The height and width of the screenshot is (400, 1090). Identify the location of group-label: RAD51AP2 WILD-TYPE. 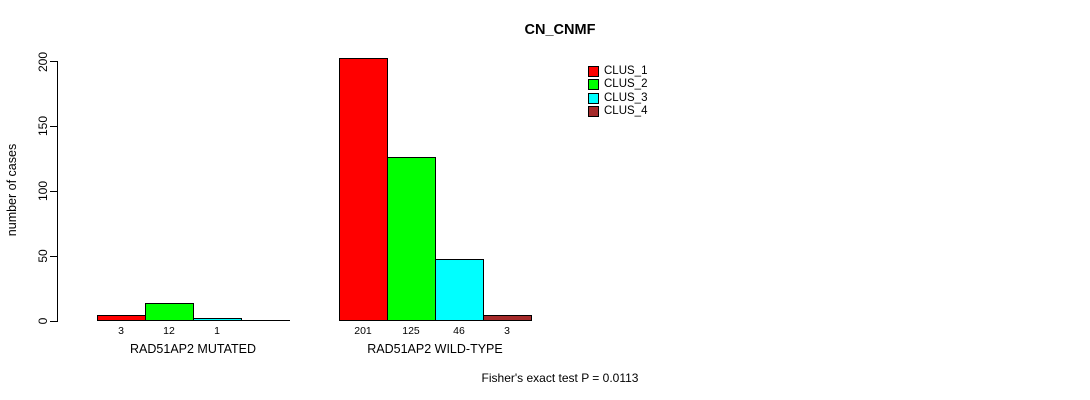
(435, 349).